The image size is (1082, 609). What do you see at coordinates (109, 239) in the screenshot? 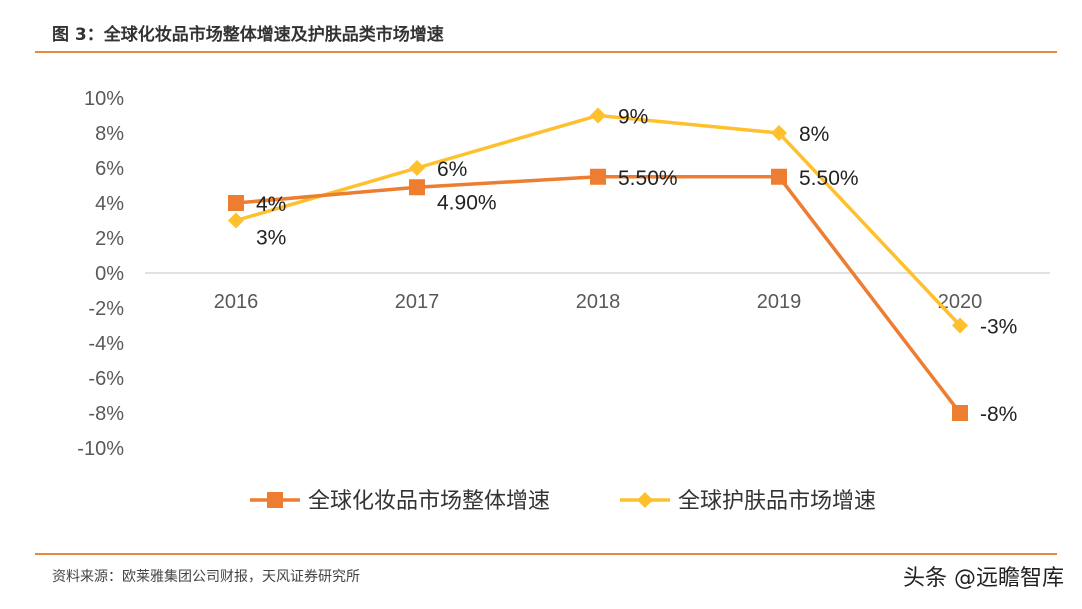
I see `y-tick-label: 2%` at bounding box center [109, 239].